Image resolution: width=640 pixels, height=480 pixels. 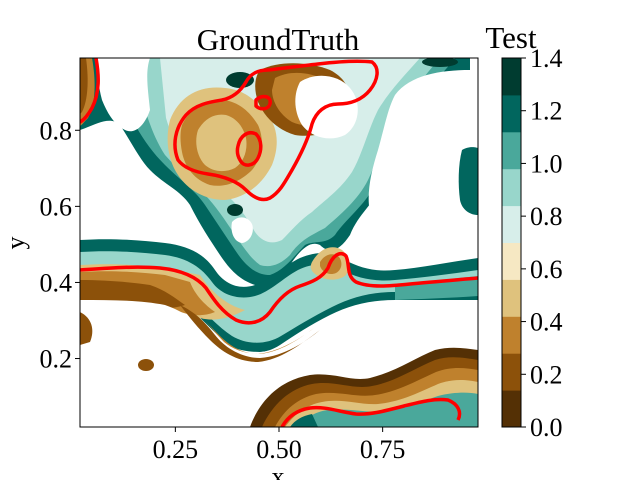 What do you see at coordinates (279, 449) in the screenshot?
I see `x-tick-label: 0.50` at bounding box center [279, 449].